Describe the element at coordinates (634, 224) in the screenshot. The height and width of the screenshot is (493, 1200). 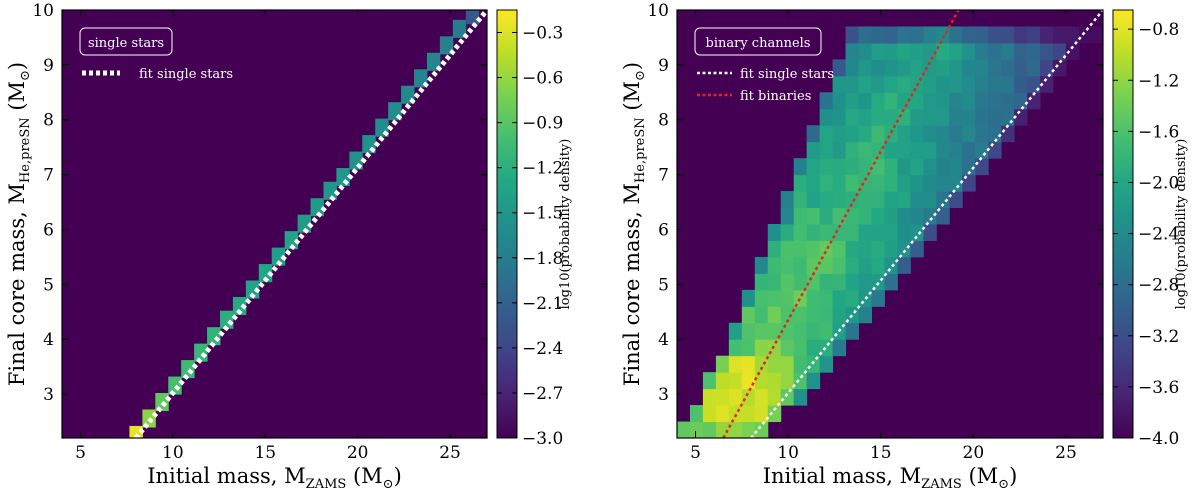
I see `y-axis-label: Final core mass, MHe,preSN (M⊙)` at that location.